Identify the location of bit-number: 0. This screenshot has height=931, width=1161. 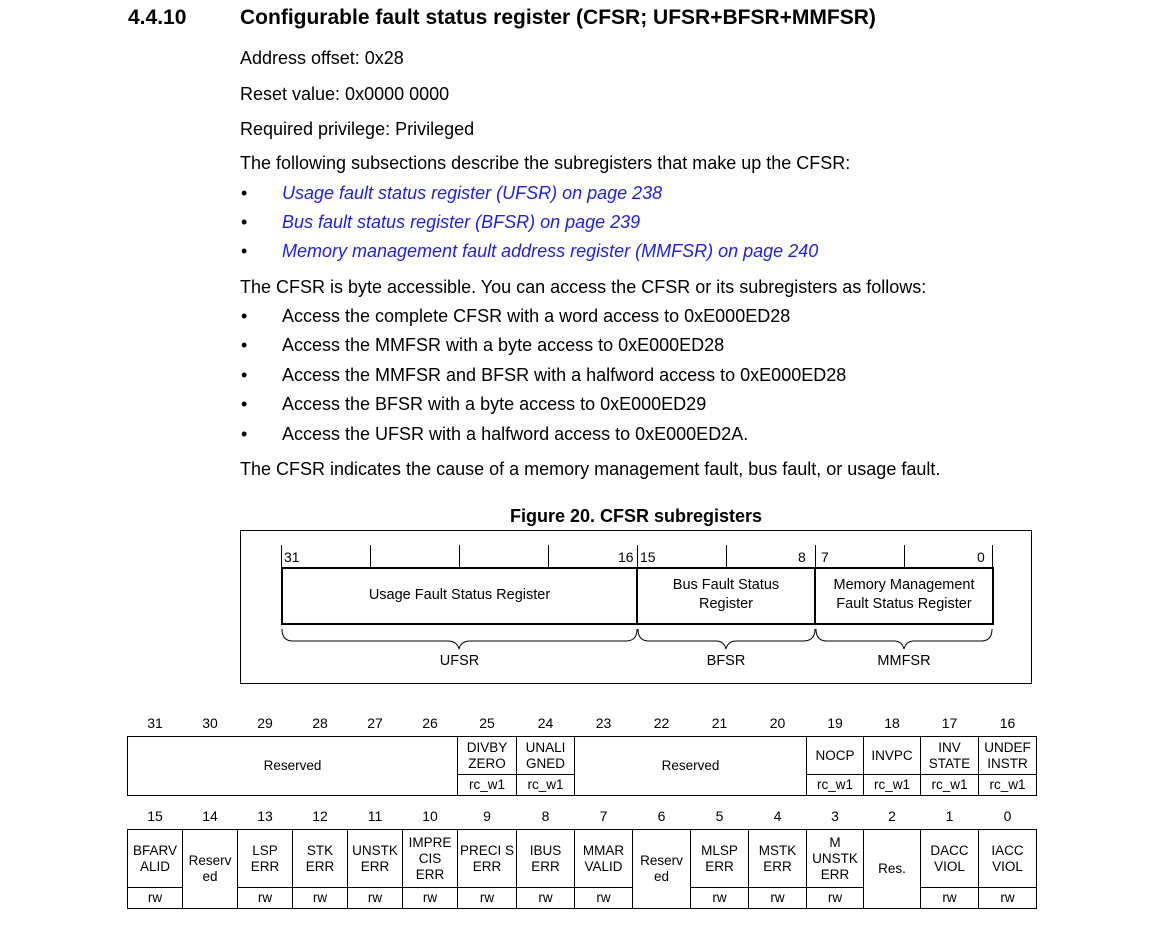
(1007, 815).